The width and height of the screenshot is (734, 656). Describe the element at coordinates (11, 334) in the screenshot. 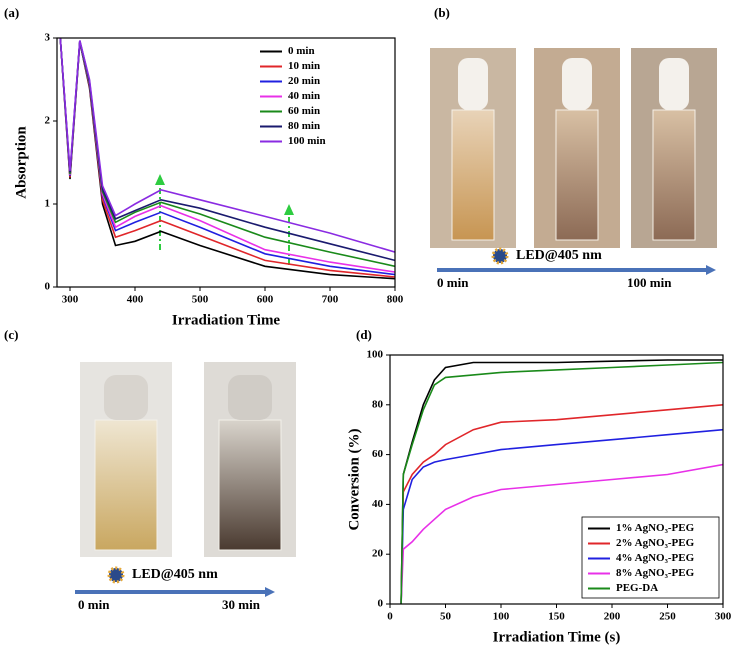

I see `panel-label: (c)` at that location.